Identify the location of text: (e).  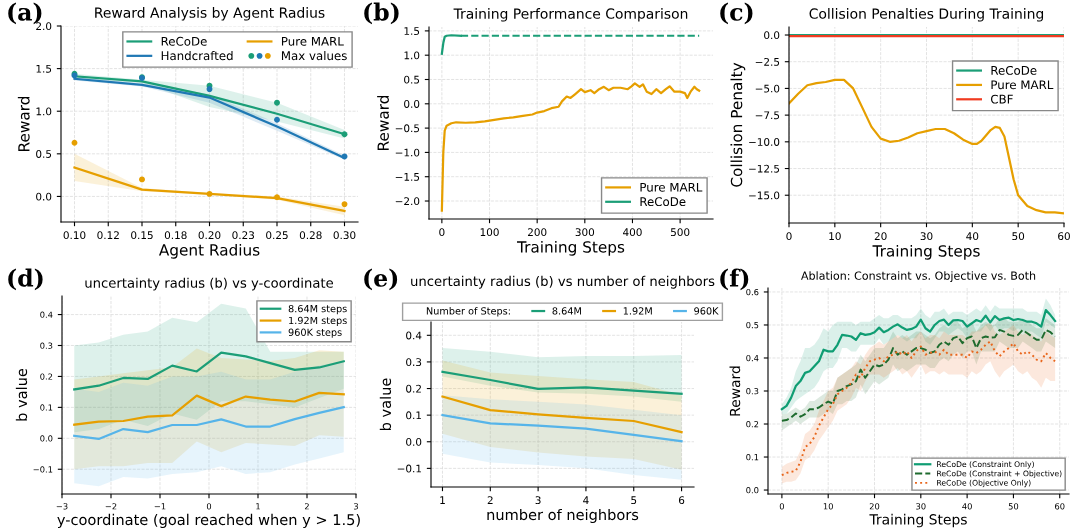
(381, 279).